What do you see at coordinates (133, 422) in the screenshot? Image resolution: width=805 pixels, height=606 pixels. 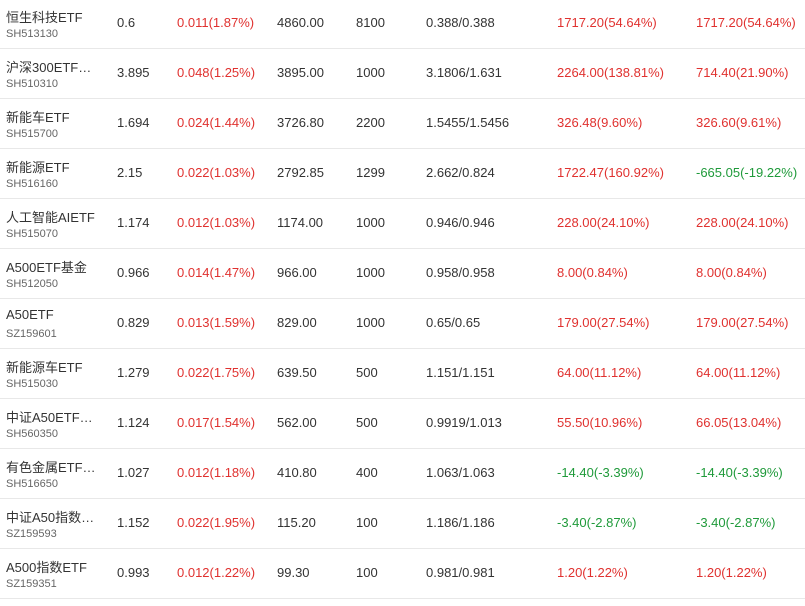 I see `current-price: 1.124` at bounding box center [133, 422].